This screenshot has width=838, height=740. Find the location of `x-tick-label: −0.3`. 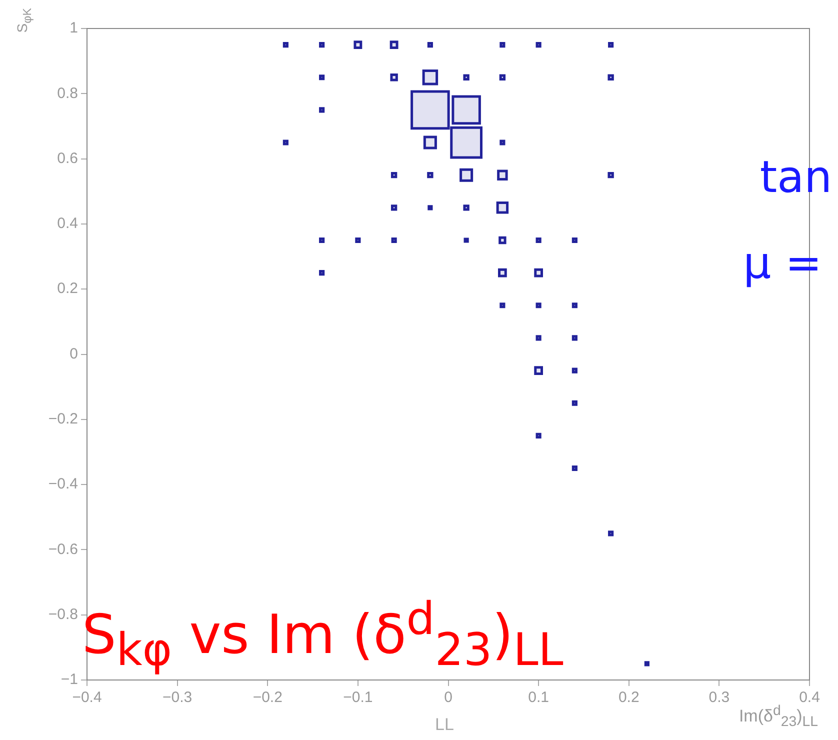

x-tick-label: −0.3 is located at coordinates (177, 697).